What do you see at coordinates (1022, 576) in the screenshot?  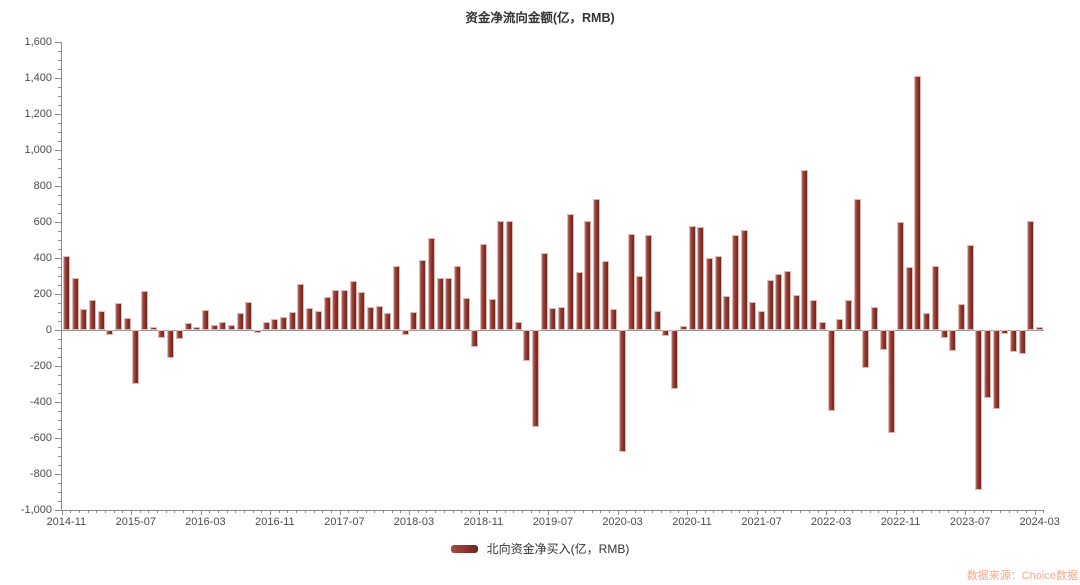 I see `source-note: 数据来源：Choice数据` at bounding box center [1022, 576].